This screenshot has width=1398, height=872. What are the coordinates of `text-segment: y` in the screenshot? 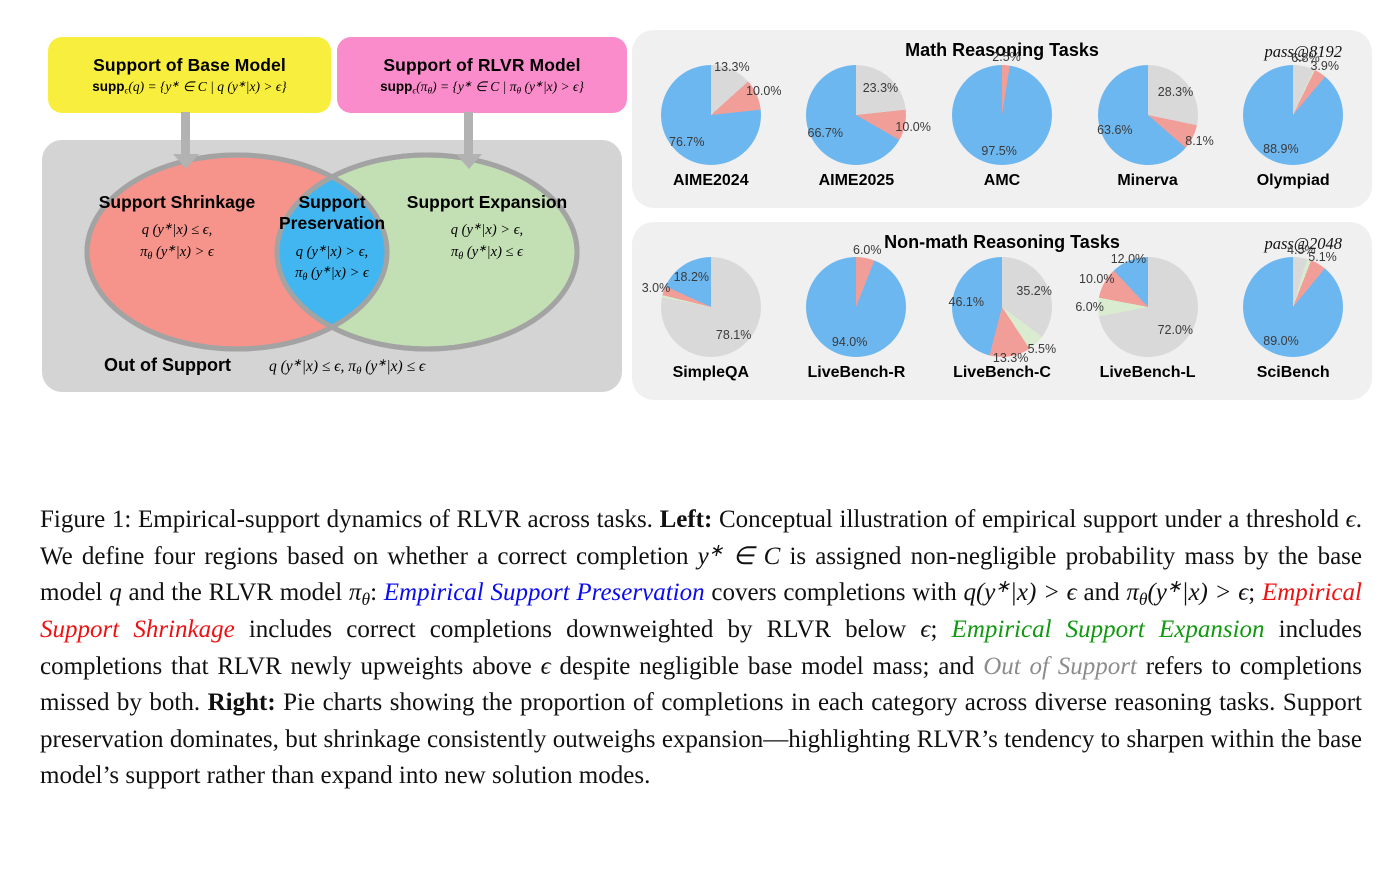 It's located at (703, 556).